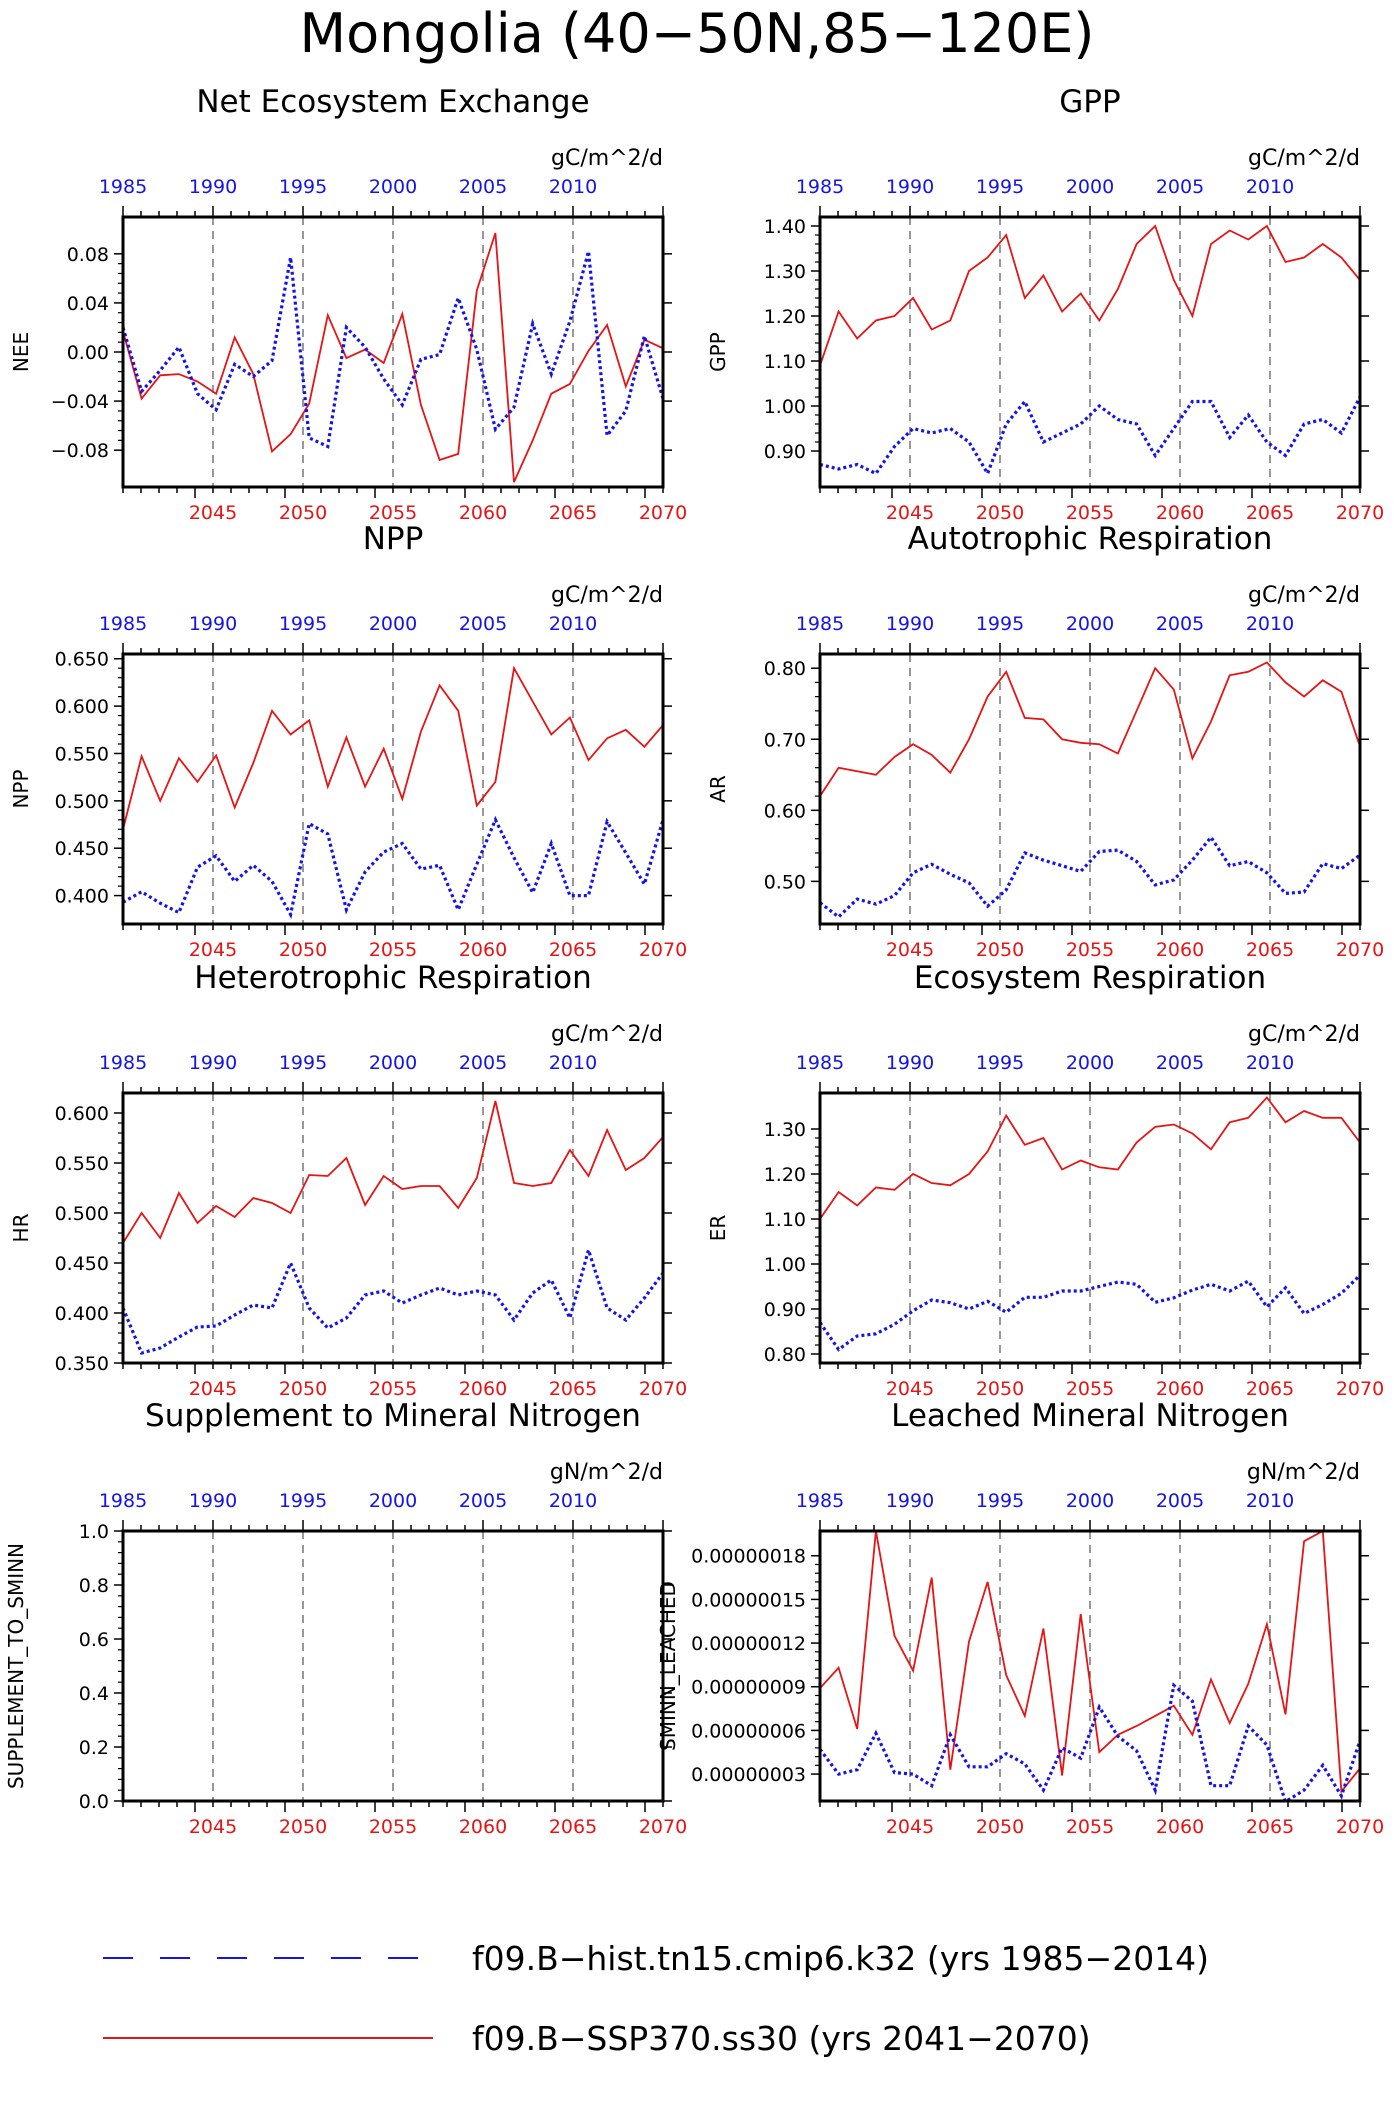  What do you see at coordinates (718, 352) in the screenshot?
I see `y-axis-label: GPP` at bounding box center [718, 352].